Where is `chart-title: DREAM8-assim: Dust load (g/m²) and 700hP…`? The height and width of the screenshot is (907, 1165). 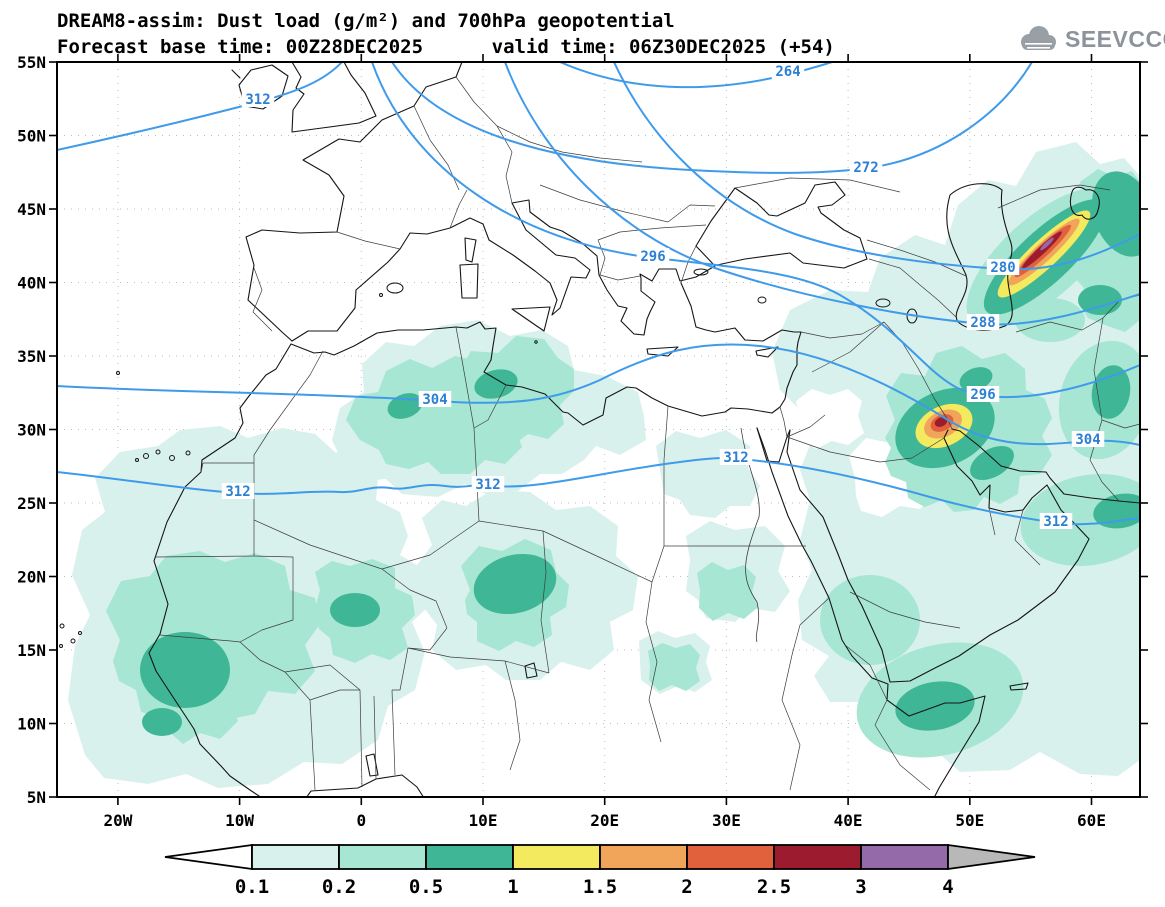
chart-title: DREAM8-assim: Dust load (g/m²) and 700hP… is located at coordinates (366, 21).